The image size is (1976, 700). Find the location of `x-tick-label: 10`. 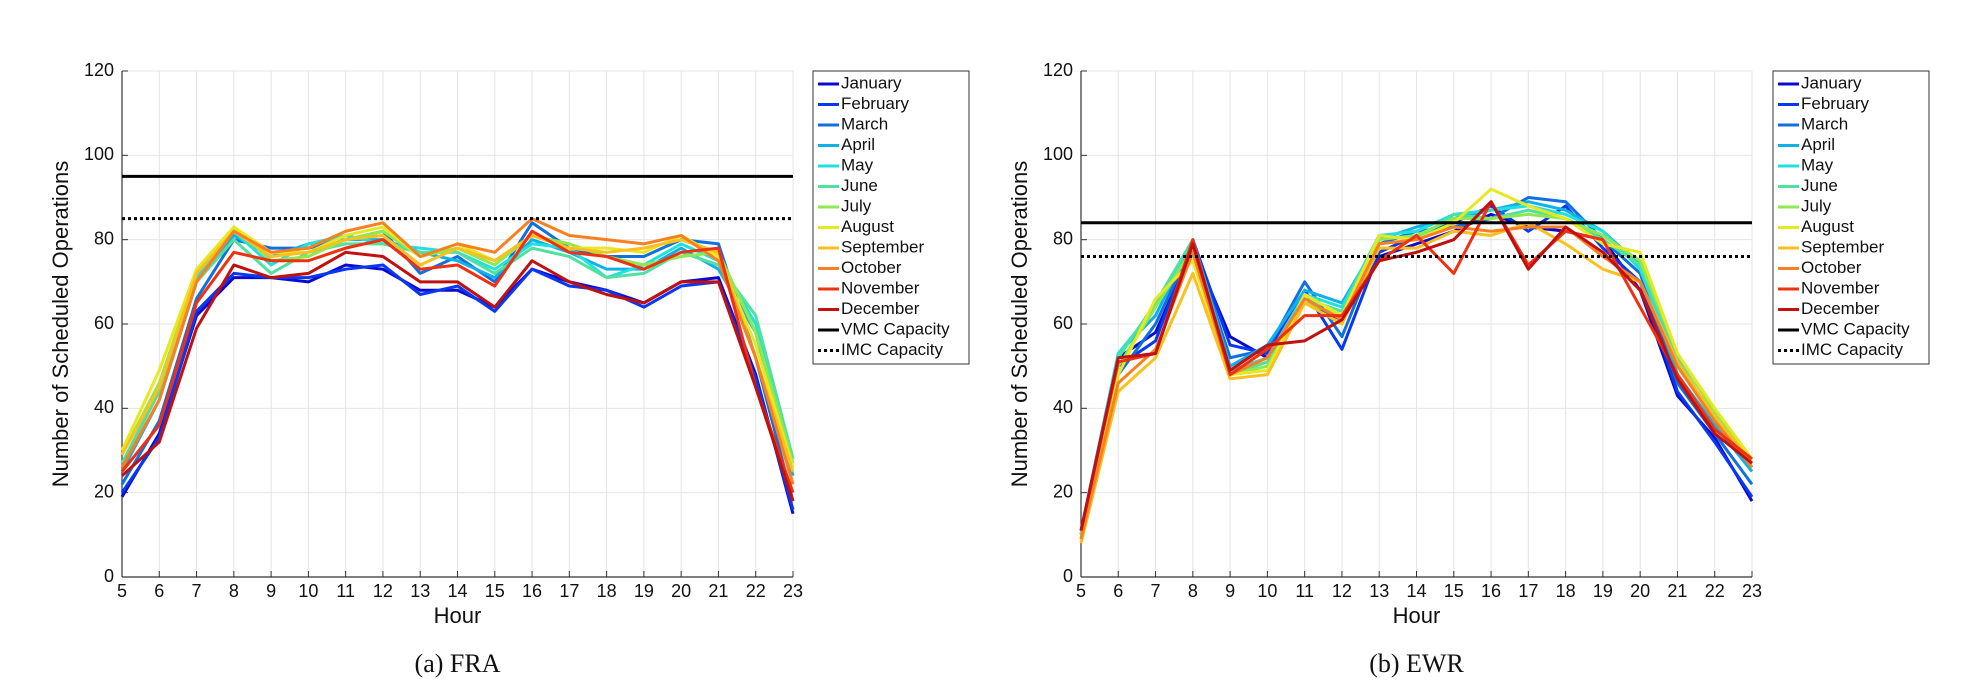

x-tick-label: 10 is located at coordinates (1267, 591).